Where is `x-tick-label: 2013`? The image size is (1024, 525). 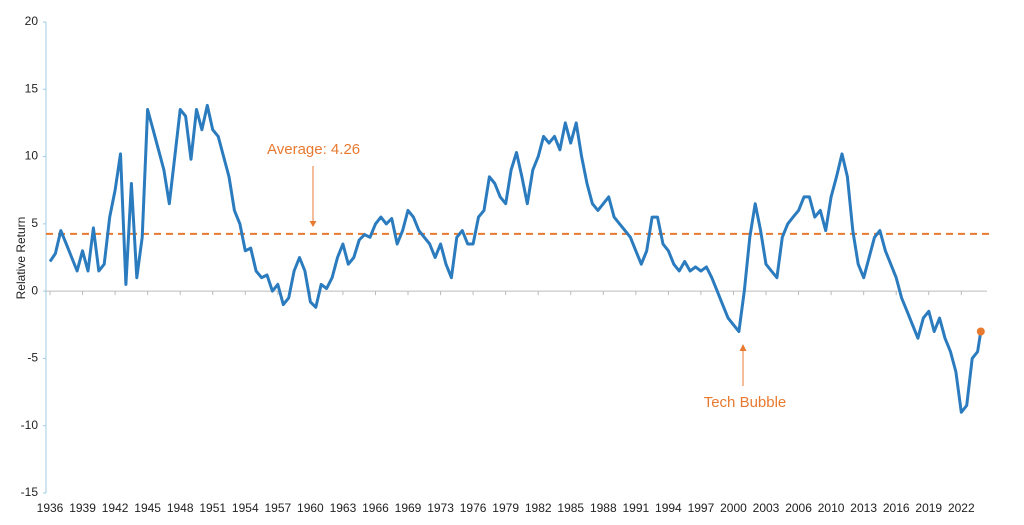
x-tick-label: 2013 is located at coordinates (863, 508).